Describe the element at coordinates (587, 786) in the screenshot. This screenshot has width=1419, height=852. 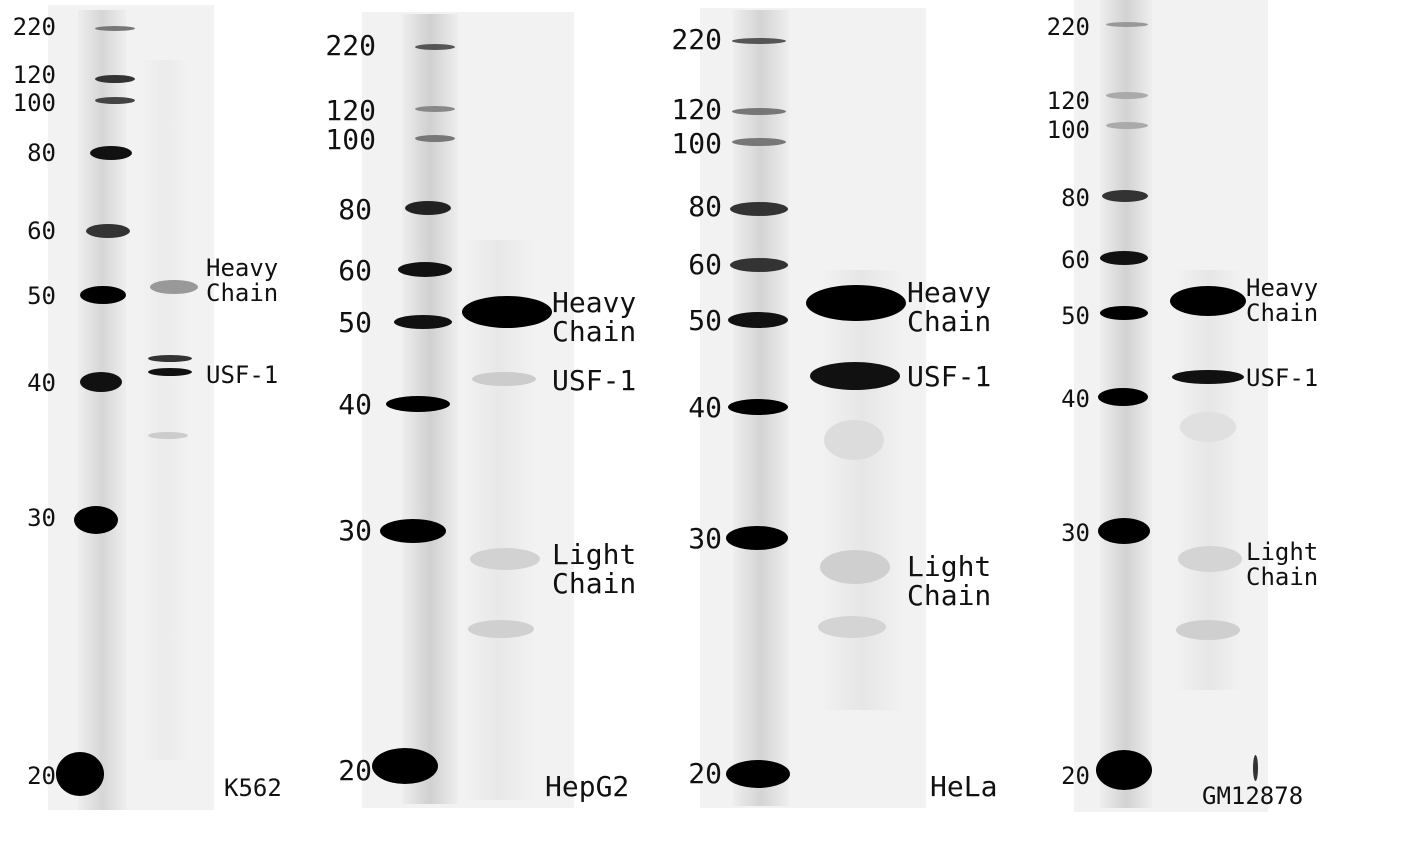
I see `cell-line-label: HepG2` at that location.